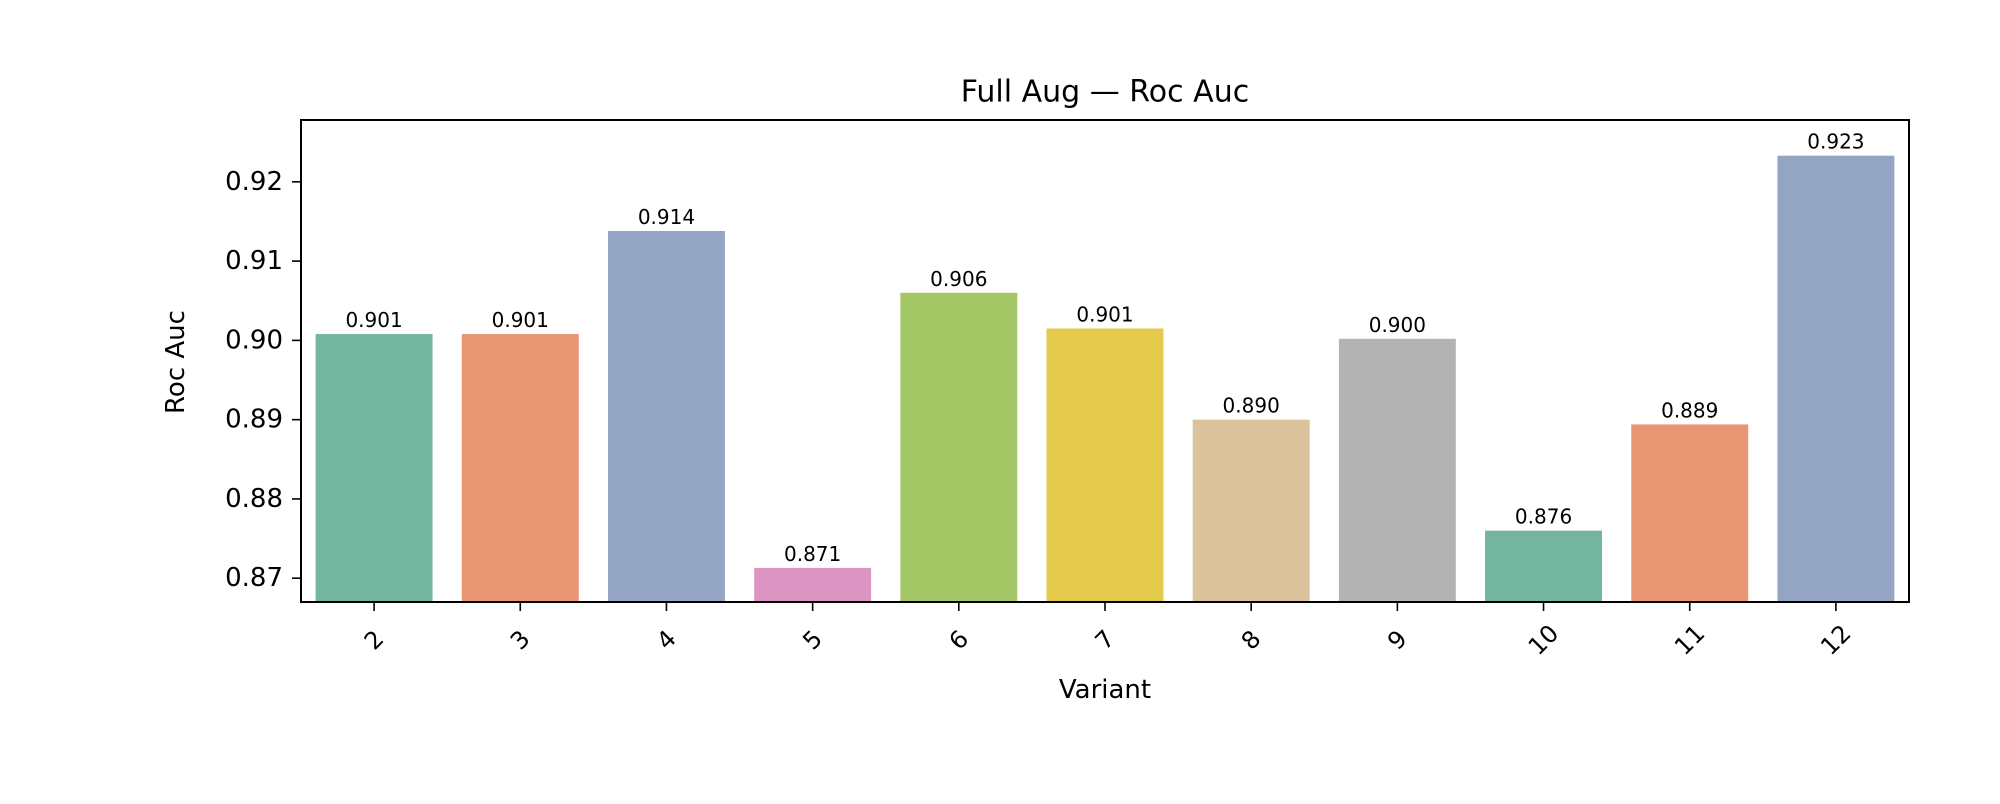 The width and height of the screenshot is (2000, 804). Describe the element at coordinates (254, 578) in the screenshot. I see `y-tick-label: 0.87` at that location.